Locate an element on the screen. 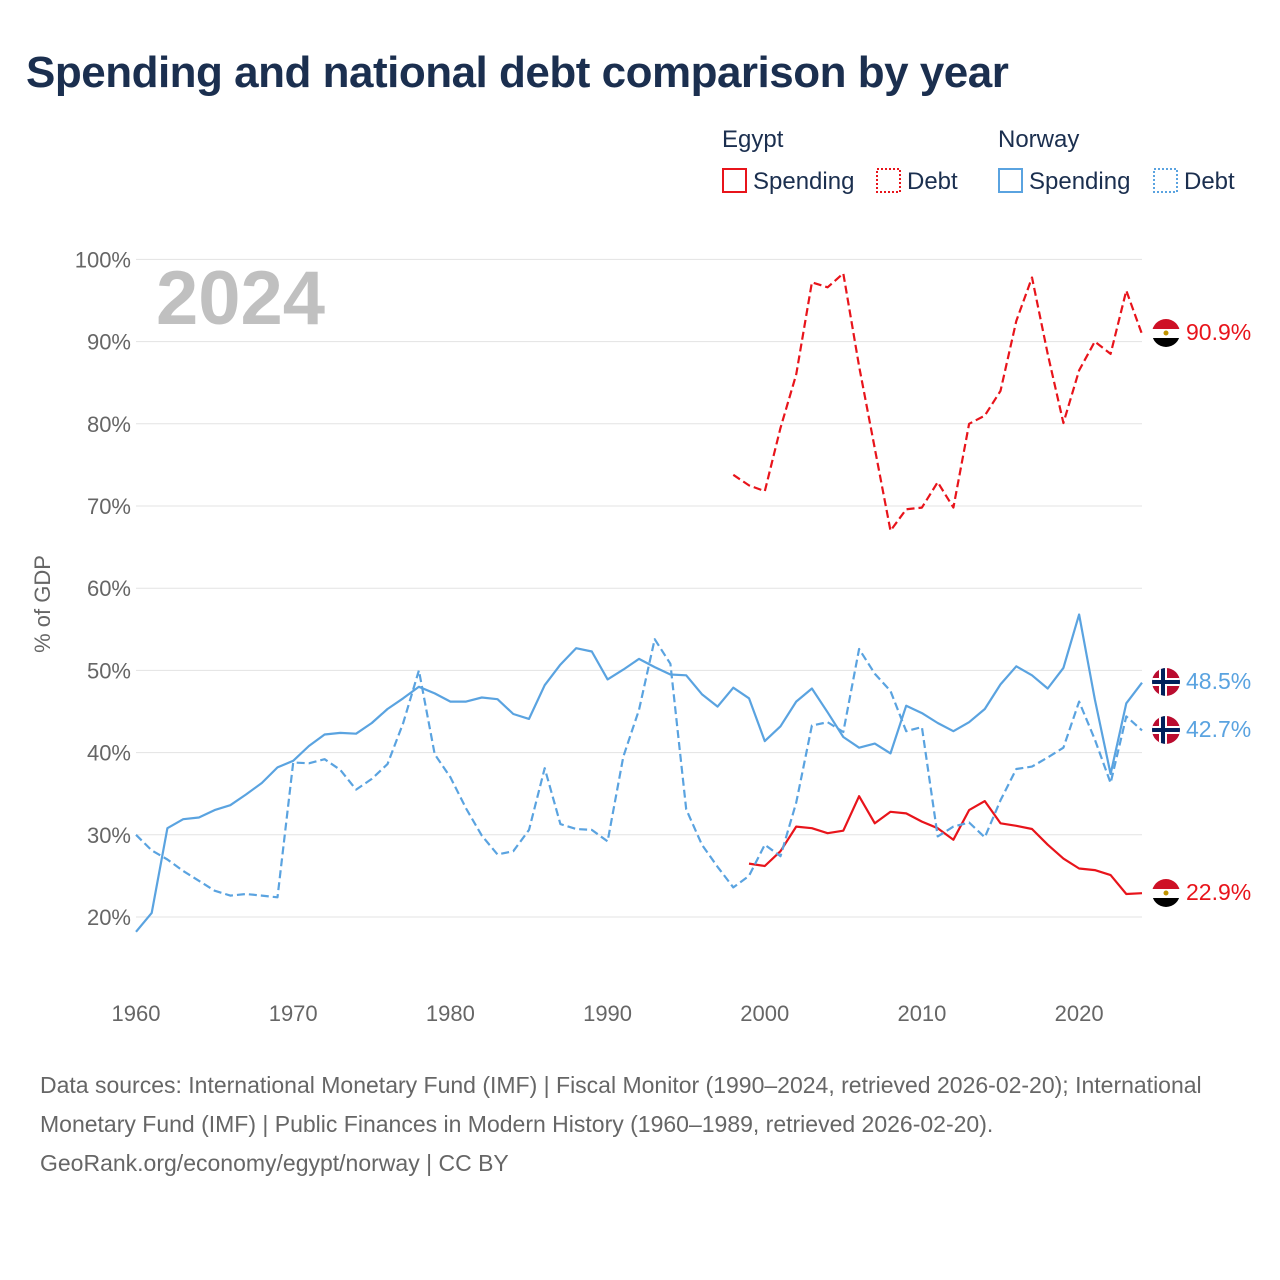  y-tick-label: 40% is located at coordinates (109, 753).